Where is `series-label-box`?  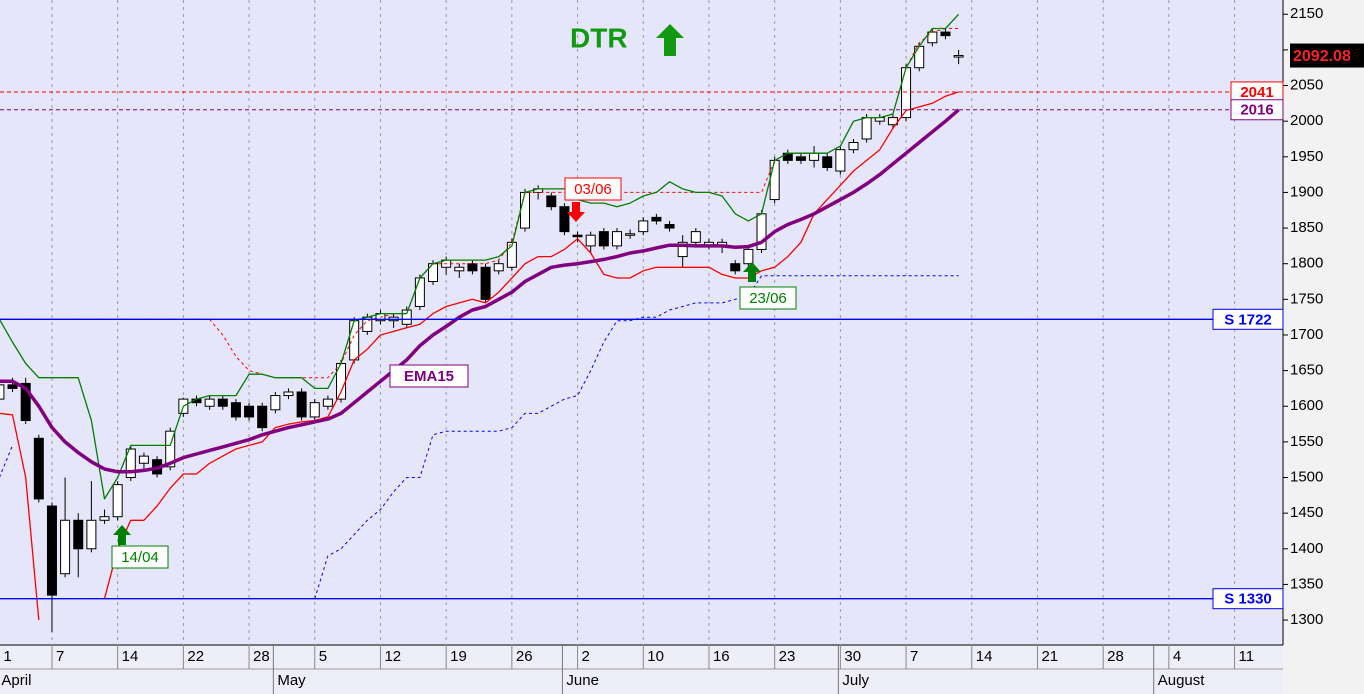
series-label-box is located at coordinates (429, 376).